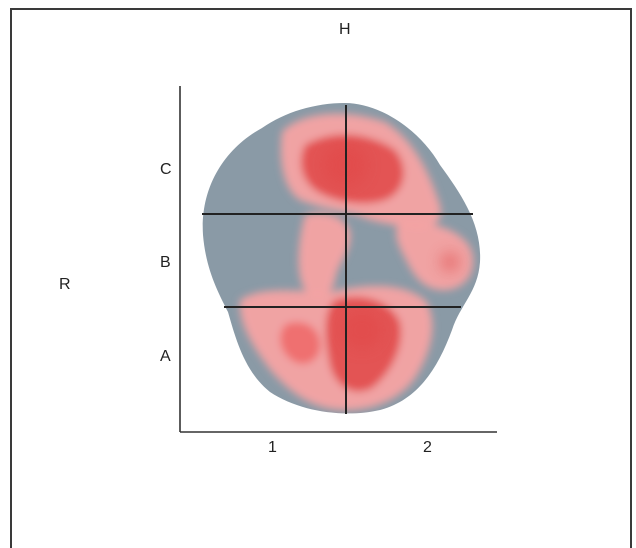 The image size is (636, 548). What do you see at coordinates (435, 256) in the screenshot?
I see `stain-region-middle-right` at bounding box center [435, 256].